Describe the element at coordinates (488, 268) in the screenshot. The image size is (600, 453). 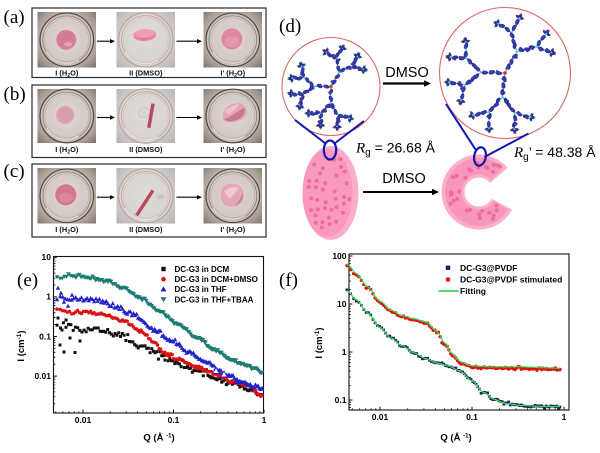
I see `svg-text: DC-G3@PVDF` at that location.